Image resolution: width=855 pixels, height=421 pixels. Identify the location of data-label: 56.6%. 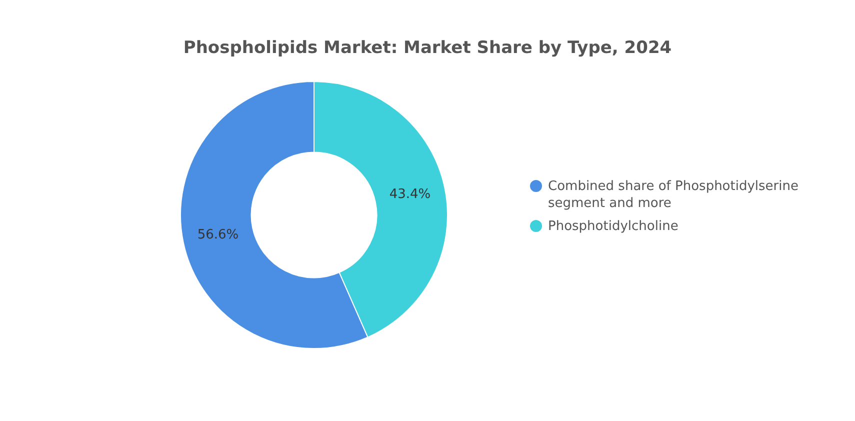
(218, 235).